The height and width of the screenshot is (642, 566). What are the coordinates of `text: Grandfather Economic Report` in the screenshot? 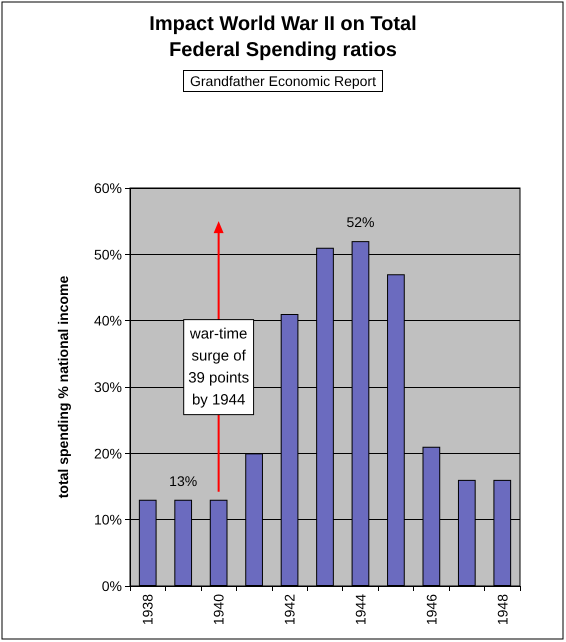 It's located at (283, 81).